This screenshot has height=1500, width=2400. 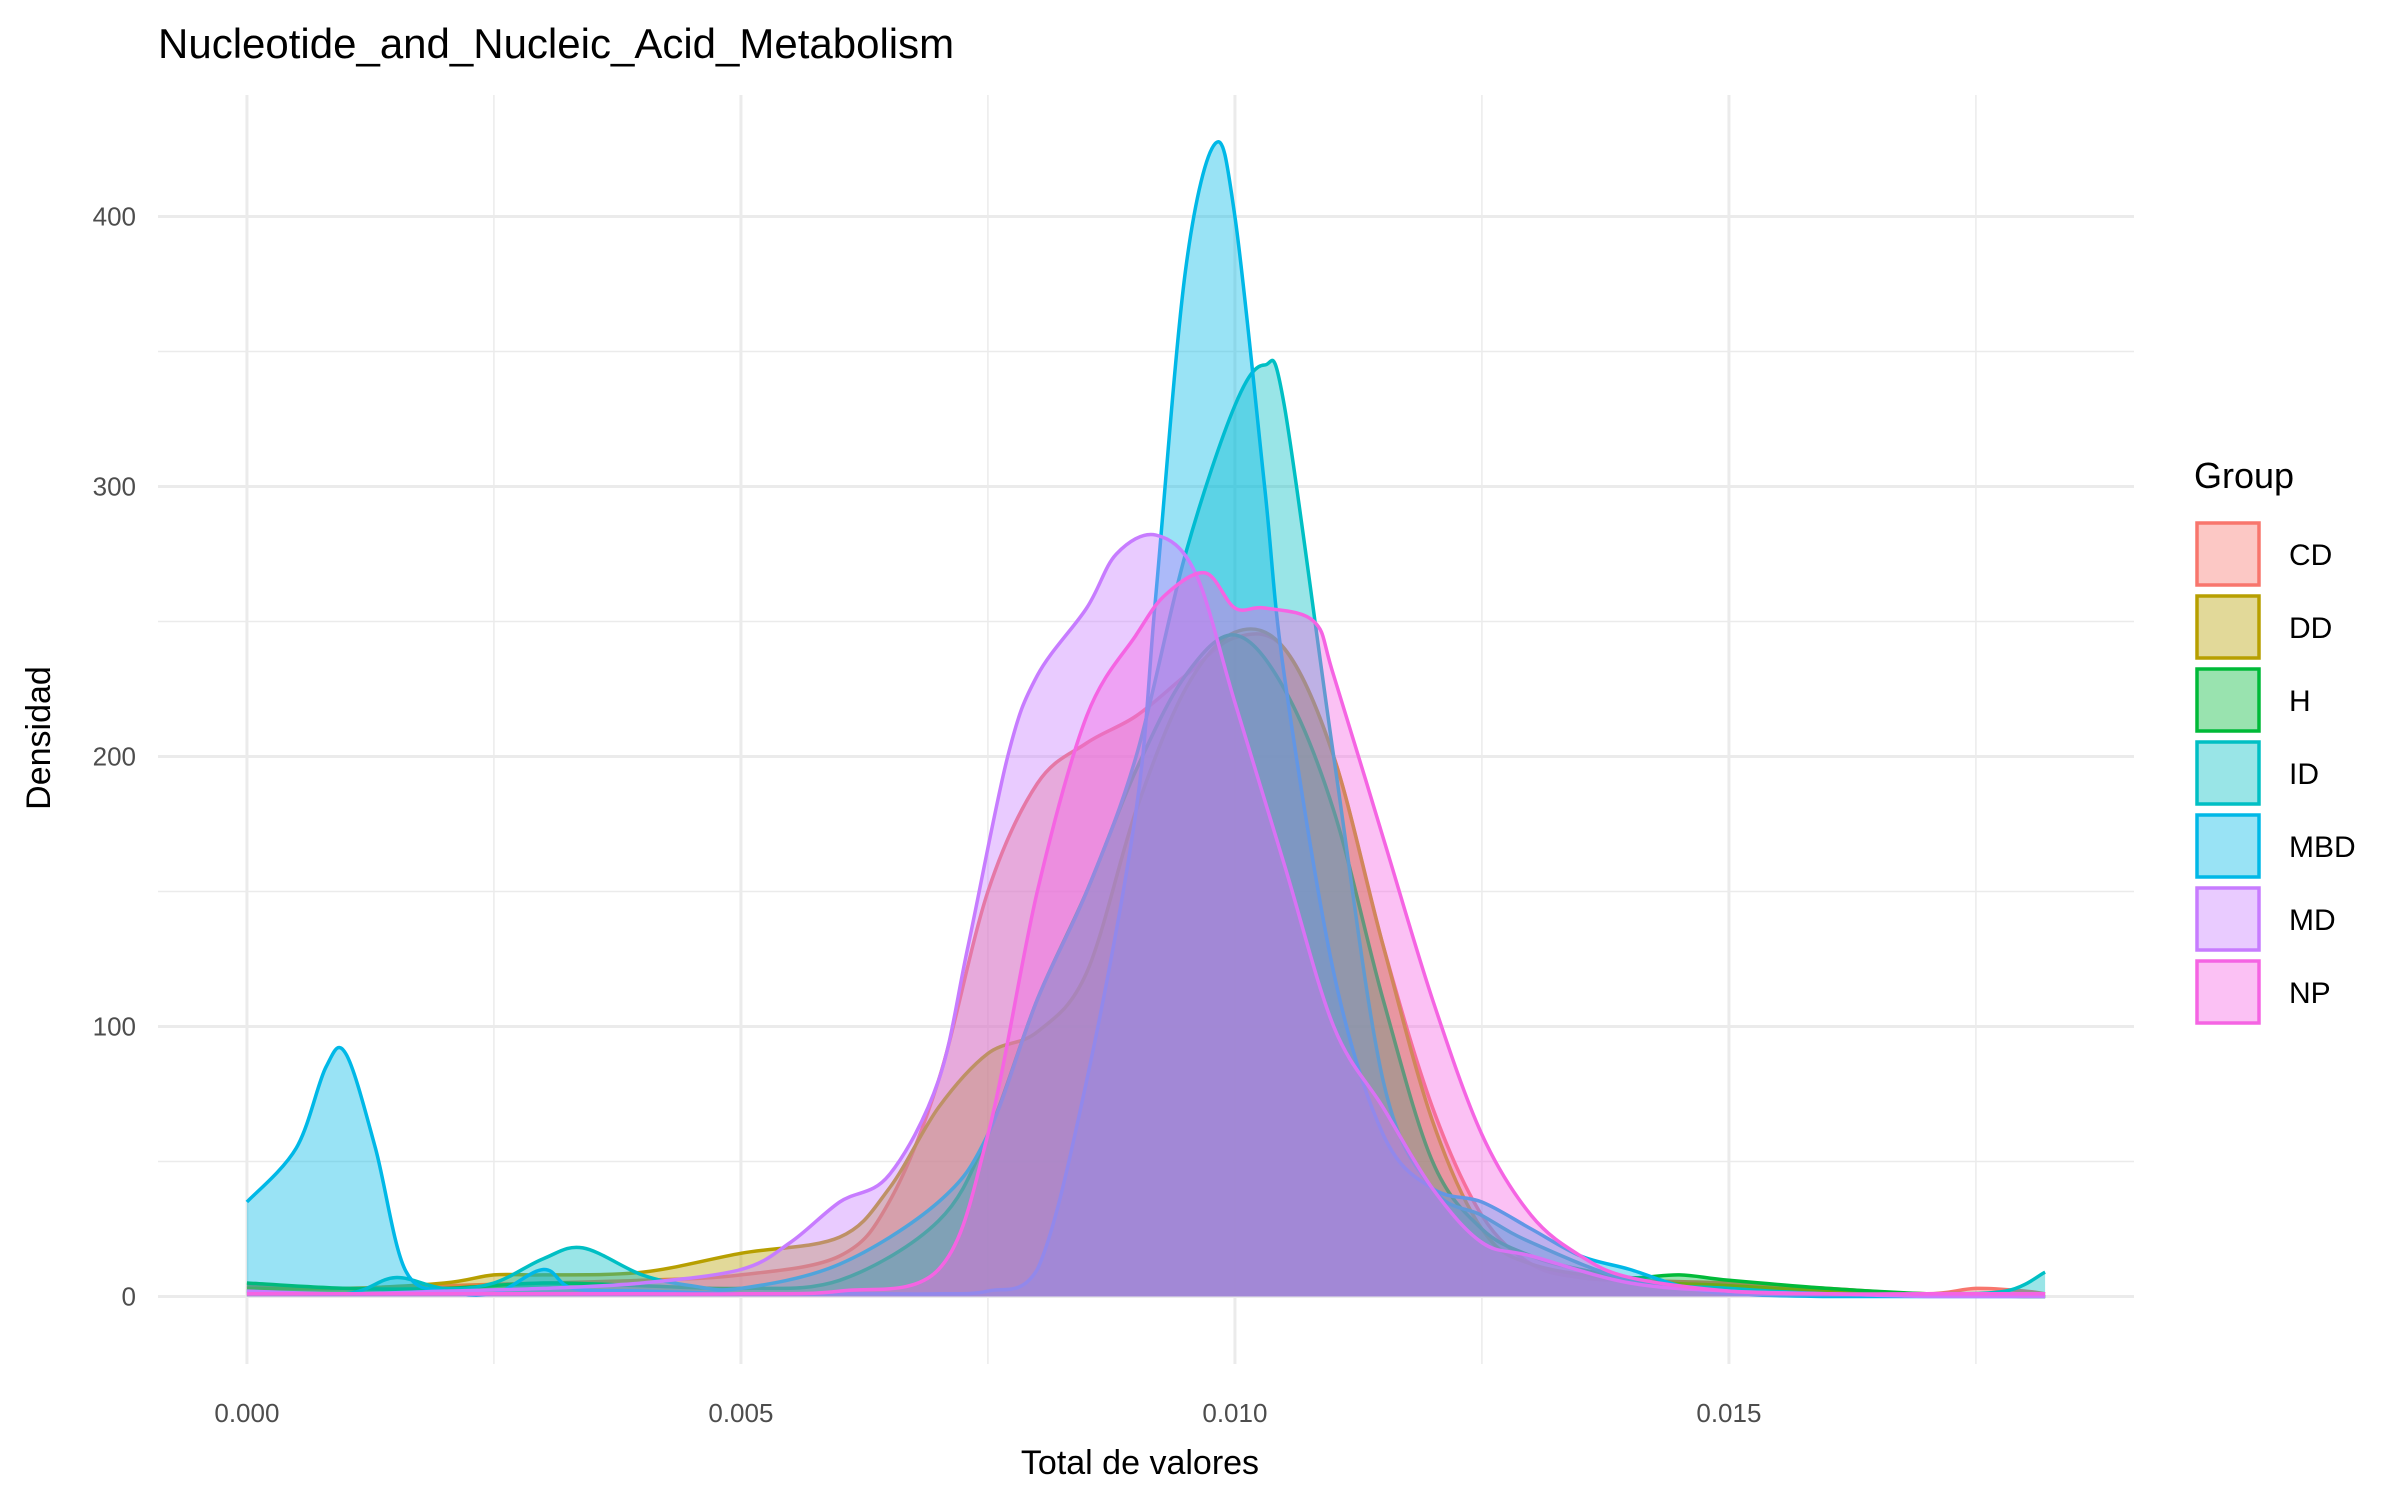 What do you see at coordinates (556, 43) in the screenshot?
I see `chart-title: Nucleotide_and_Nucleic_Acid_Metabolism` at bounding box center [556, 43].